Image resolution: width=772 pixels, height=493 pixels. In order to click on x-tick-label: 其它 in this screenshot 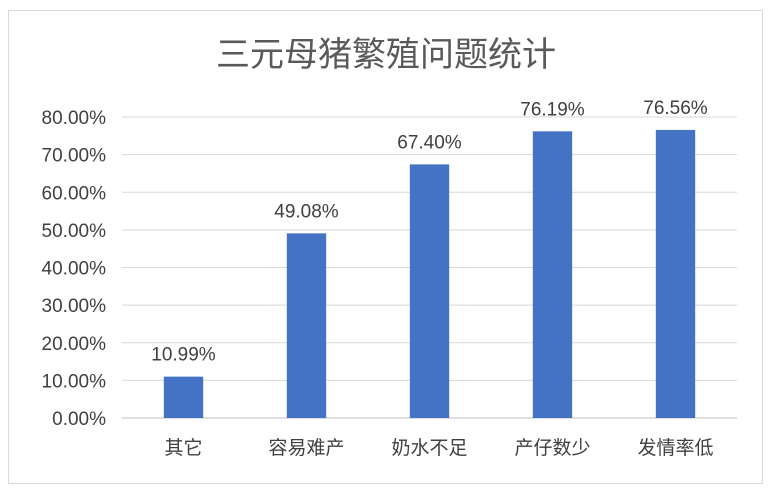, I will do `click(183, 448)`.